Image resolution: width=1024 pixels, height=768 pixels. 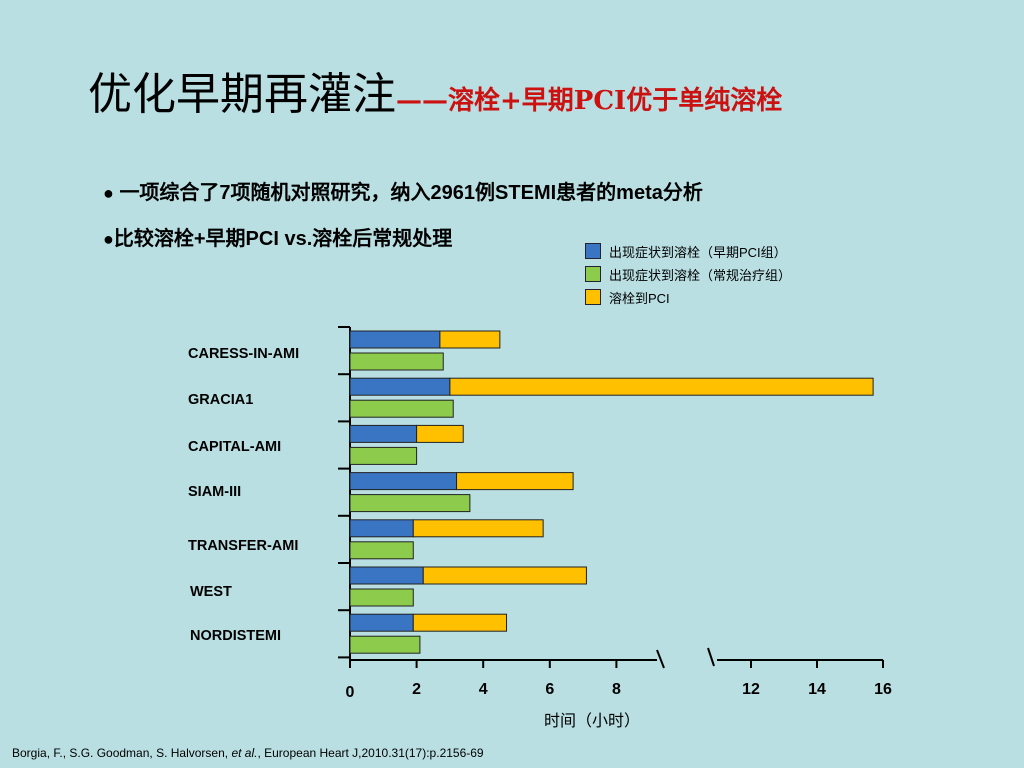 What do you see at coordinates (244, 354) in the screenshot?
I see `study-label-caress: CARESS-IN-AMI` at bounding box center [244, 354].